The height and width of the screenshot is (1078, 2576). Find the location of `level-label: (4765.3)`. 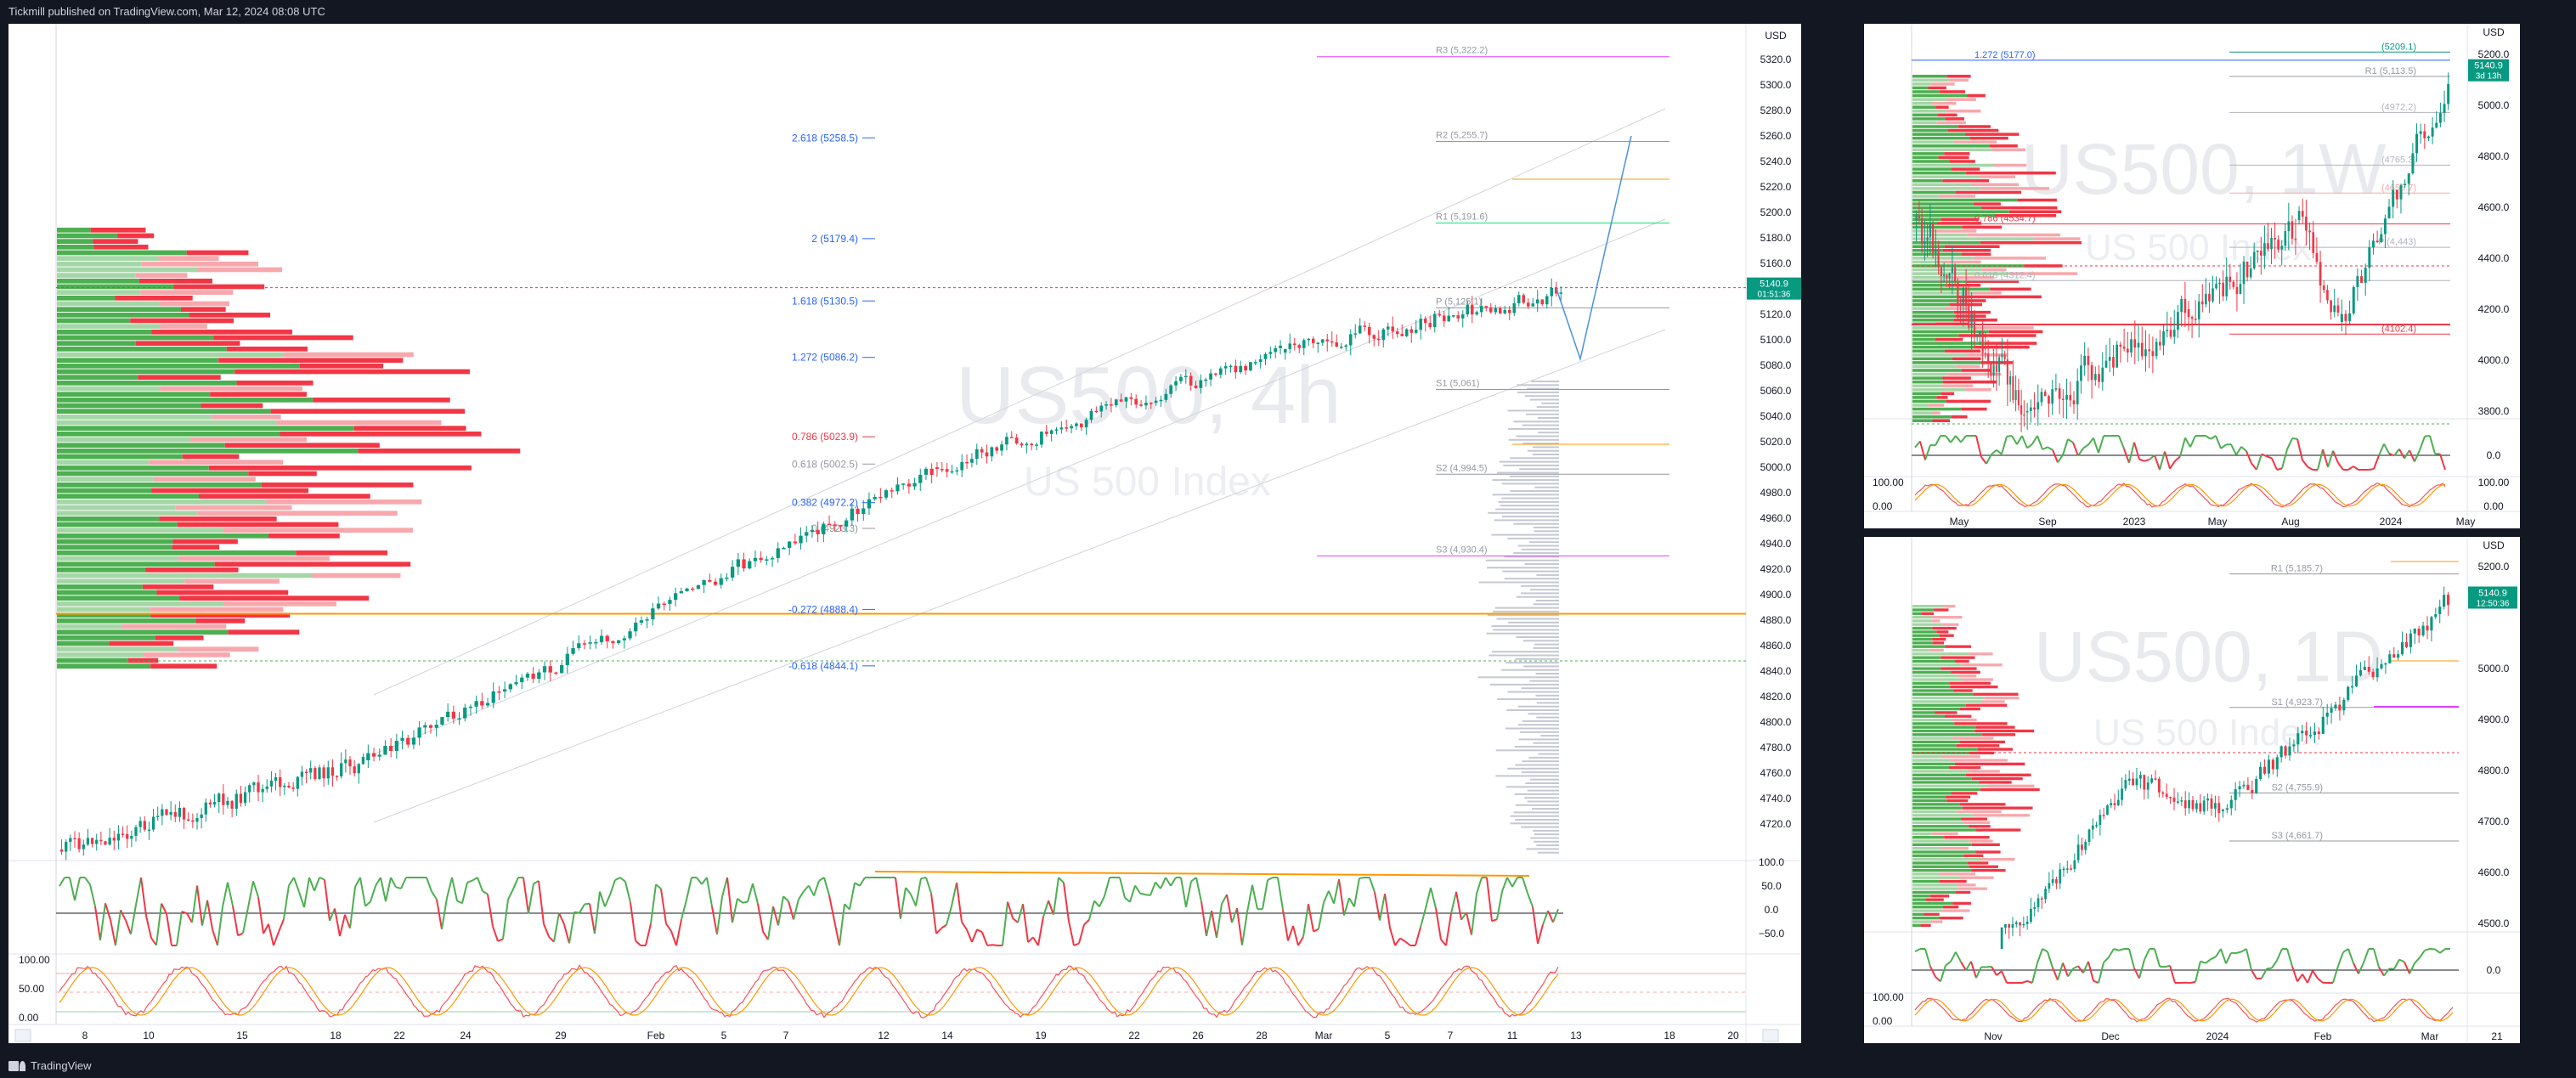

level-label: (4765.3) is located at coordinates (2399, 160).